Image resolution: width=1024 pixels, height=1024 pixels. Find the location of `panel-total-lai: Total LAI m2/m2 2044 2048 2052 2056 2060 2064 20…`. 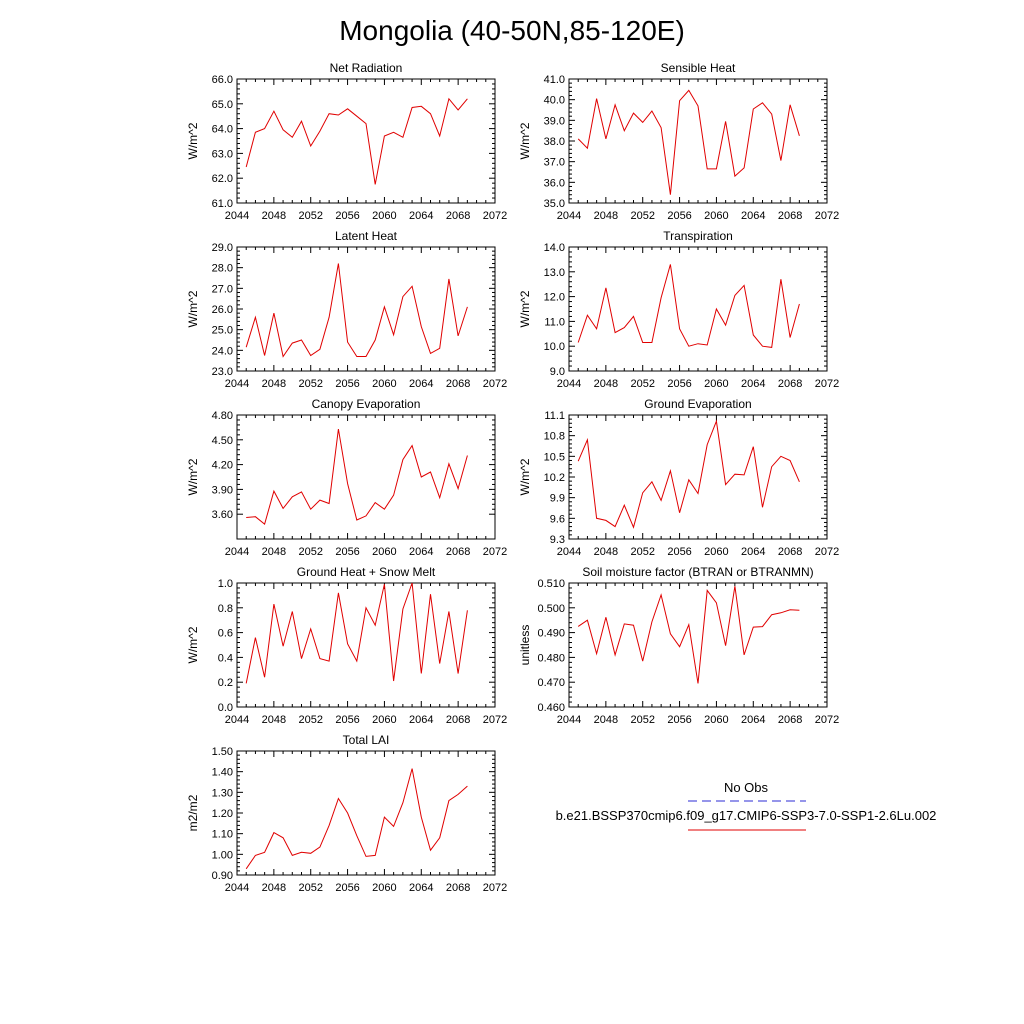

panel-total-lai: Total LAI m2/m2 2044 2048 2052 2056 2060 2064 20… is located at coordinates (346, 813).